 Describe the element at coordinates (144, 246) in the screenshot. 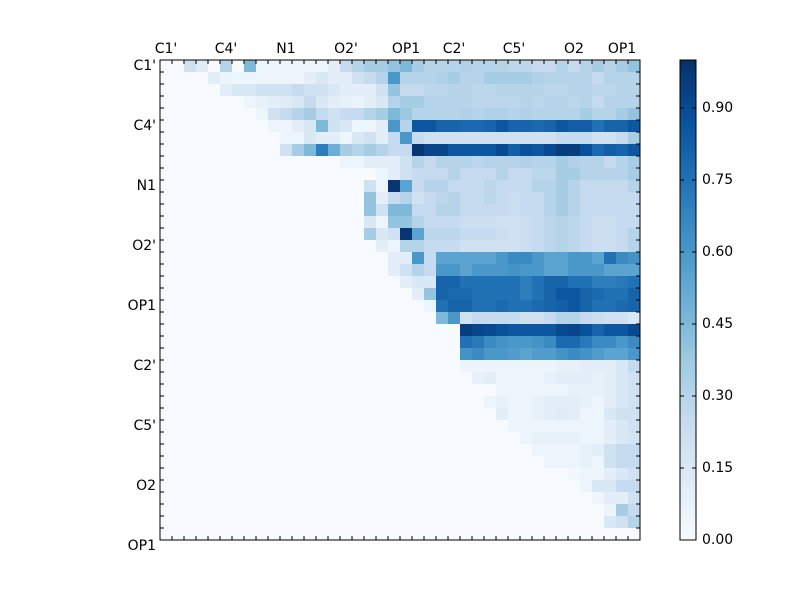

I see `y-tick-label: O2'` at that location.